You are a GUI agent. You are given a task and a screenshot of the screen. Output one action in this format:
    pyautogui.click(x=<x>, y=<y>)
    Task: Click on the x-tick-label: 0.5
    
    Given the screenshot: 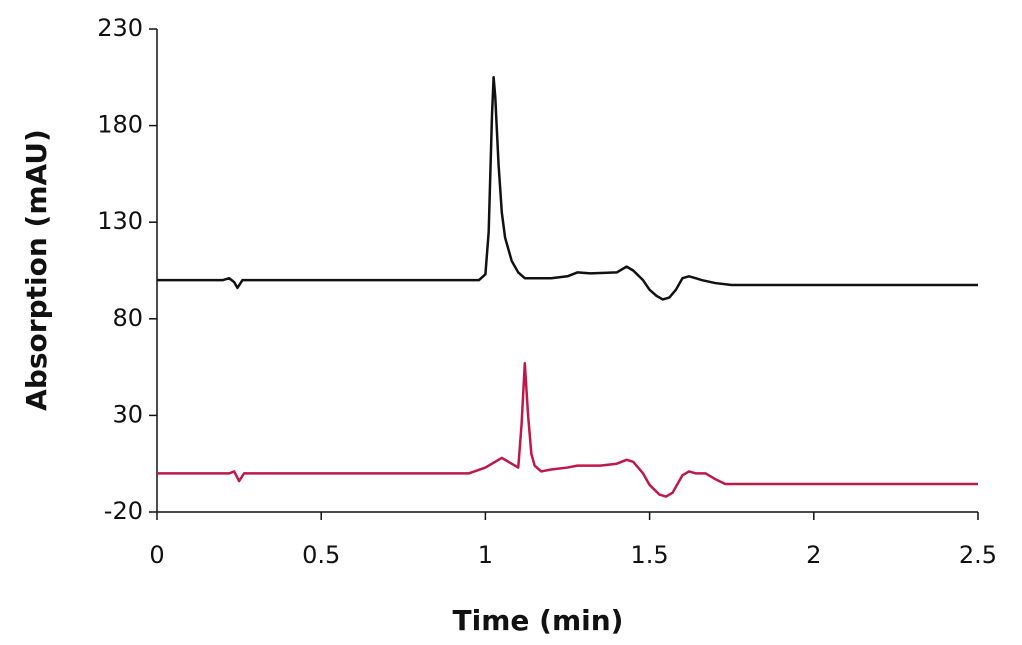 What is the action you would take?
    pyautogui.click(x=321, y=555)
    